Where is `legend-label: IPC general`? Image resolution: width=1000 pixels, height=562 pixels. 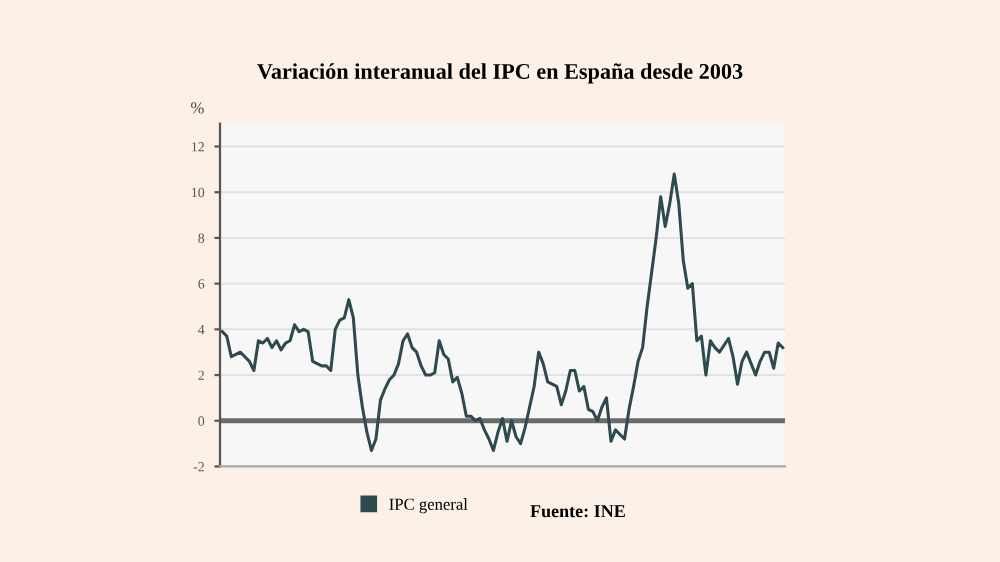
legend-label: IPC general is located at coordinates (428, 506).